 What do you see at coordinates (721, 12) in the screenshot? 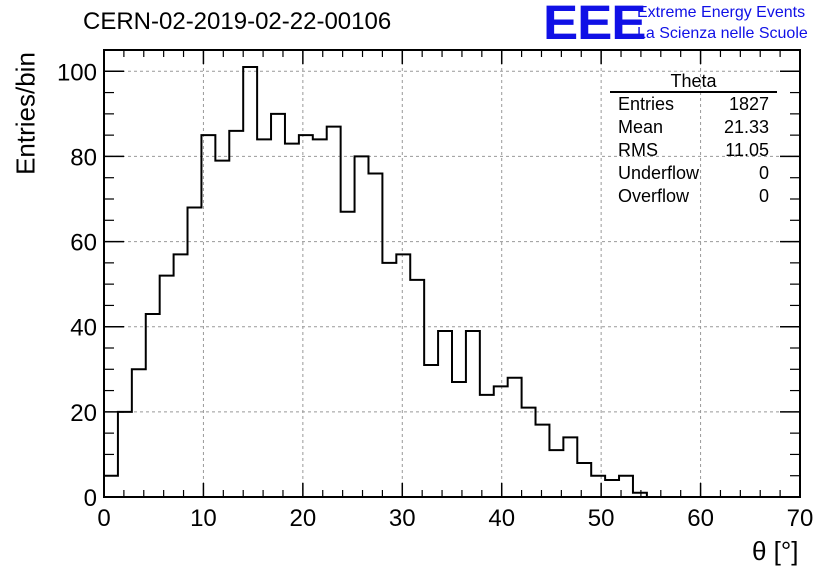
I see `logo-line-1: Extreme Energy Events` at bounding box center [721, 12].